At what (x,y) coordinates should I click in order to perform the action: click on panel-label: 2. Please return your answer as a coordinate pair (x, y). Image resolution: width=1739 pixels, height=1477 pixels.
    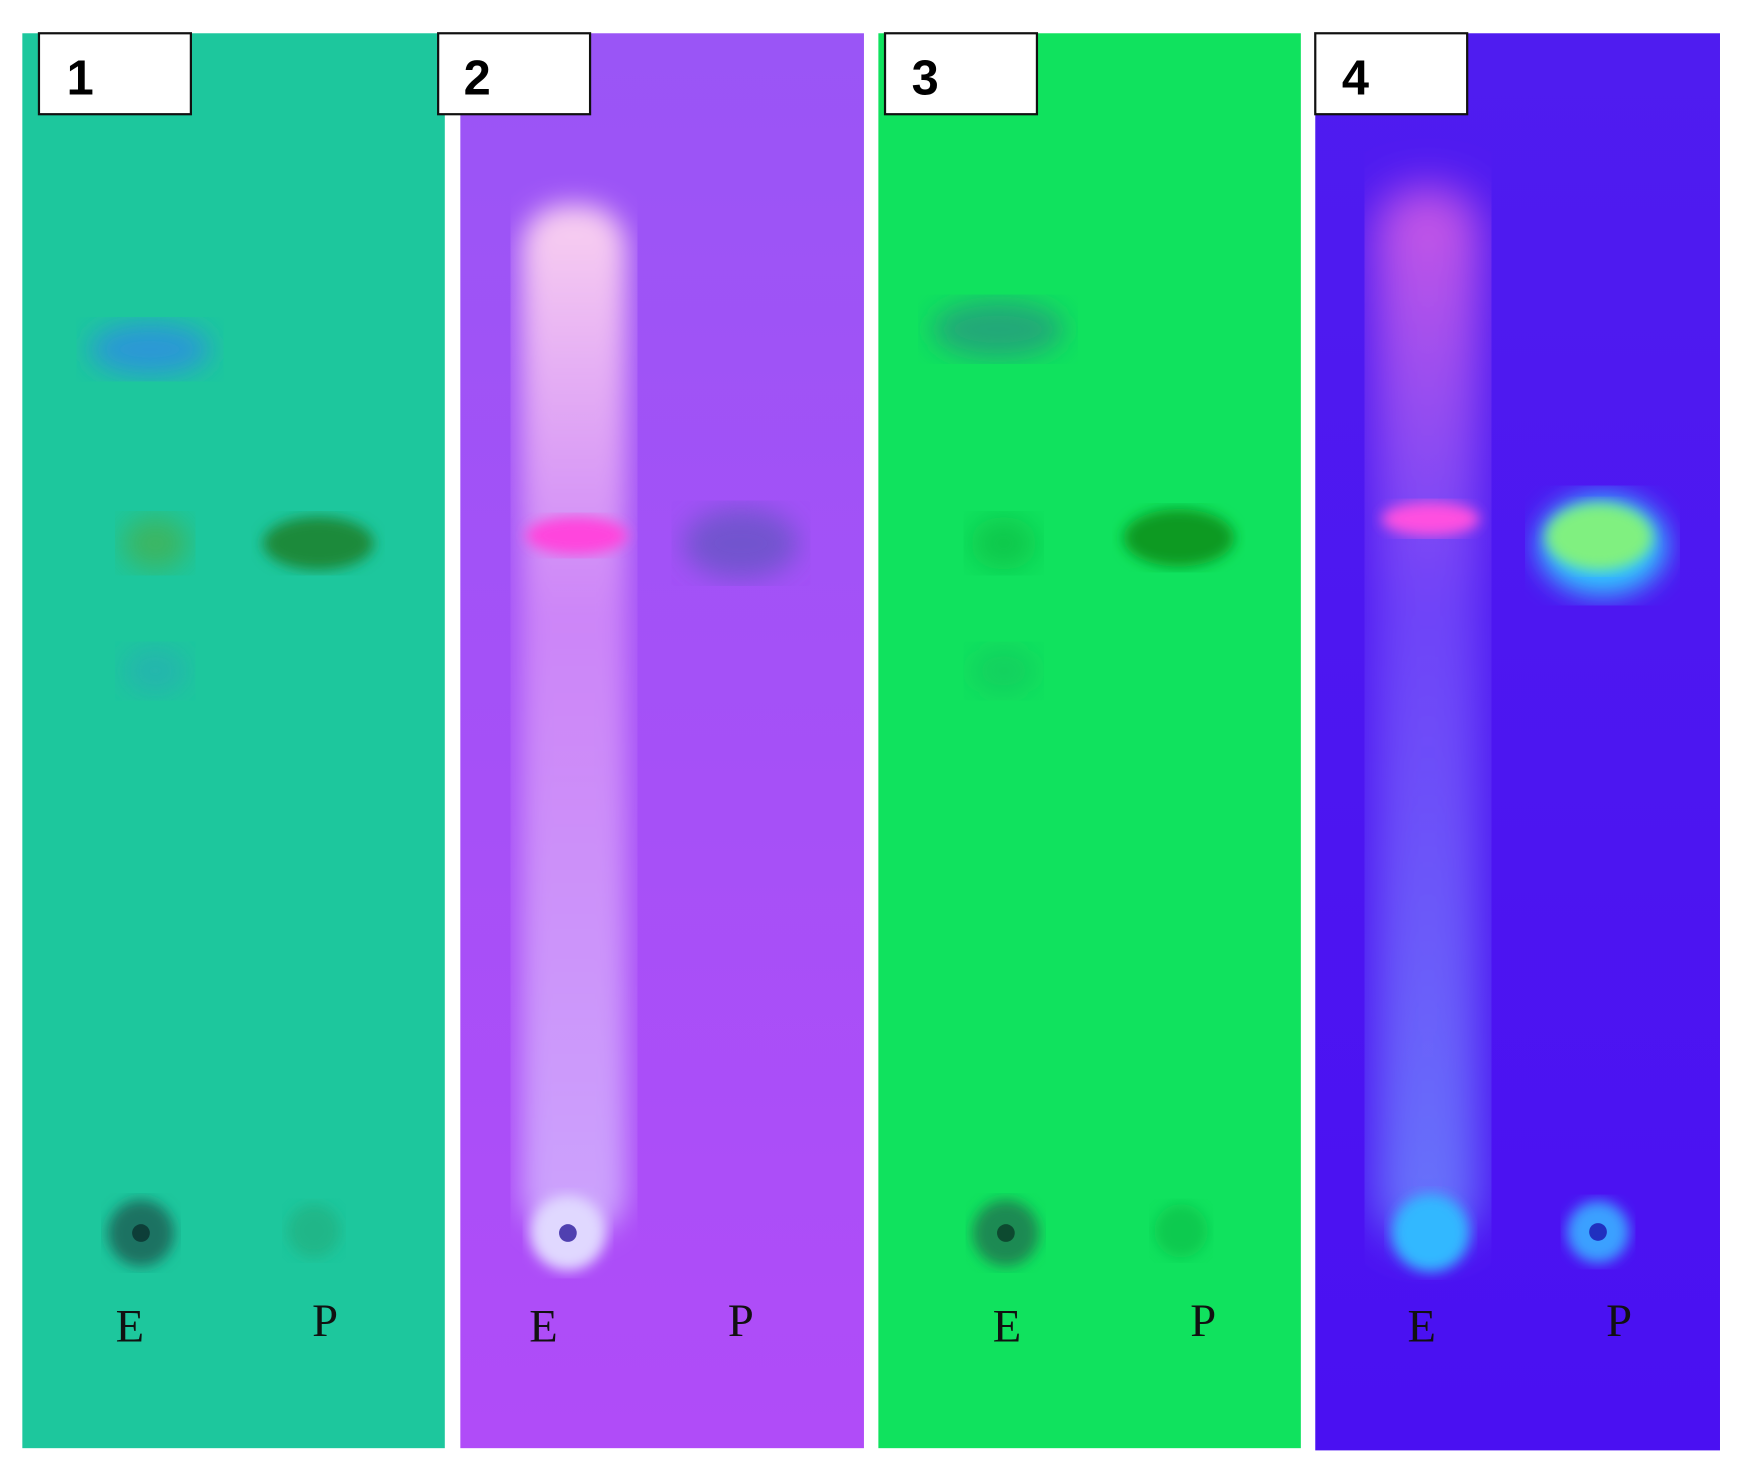
    Looking at the image, I should click on (477, 78).